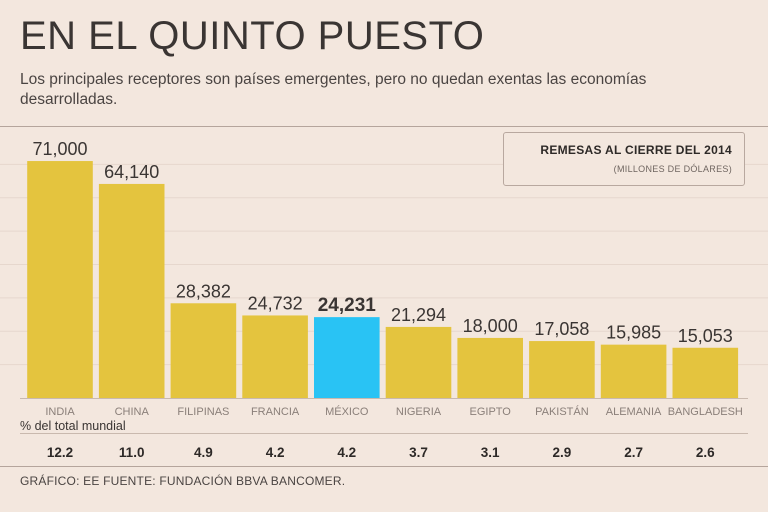  What do you see at coordinates (60, 412) in the screenshot?
I see `category-label-0: INDIA` at bounding box center [60, 412].